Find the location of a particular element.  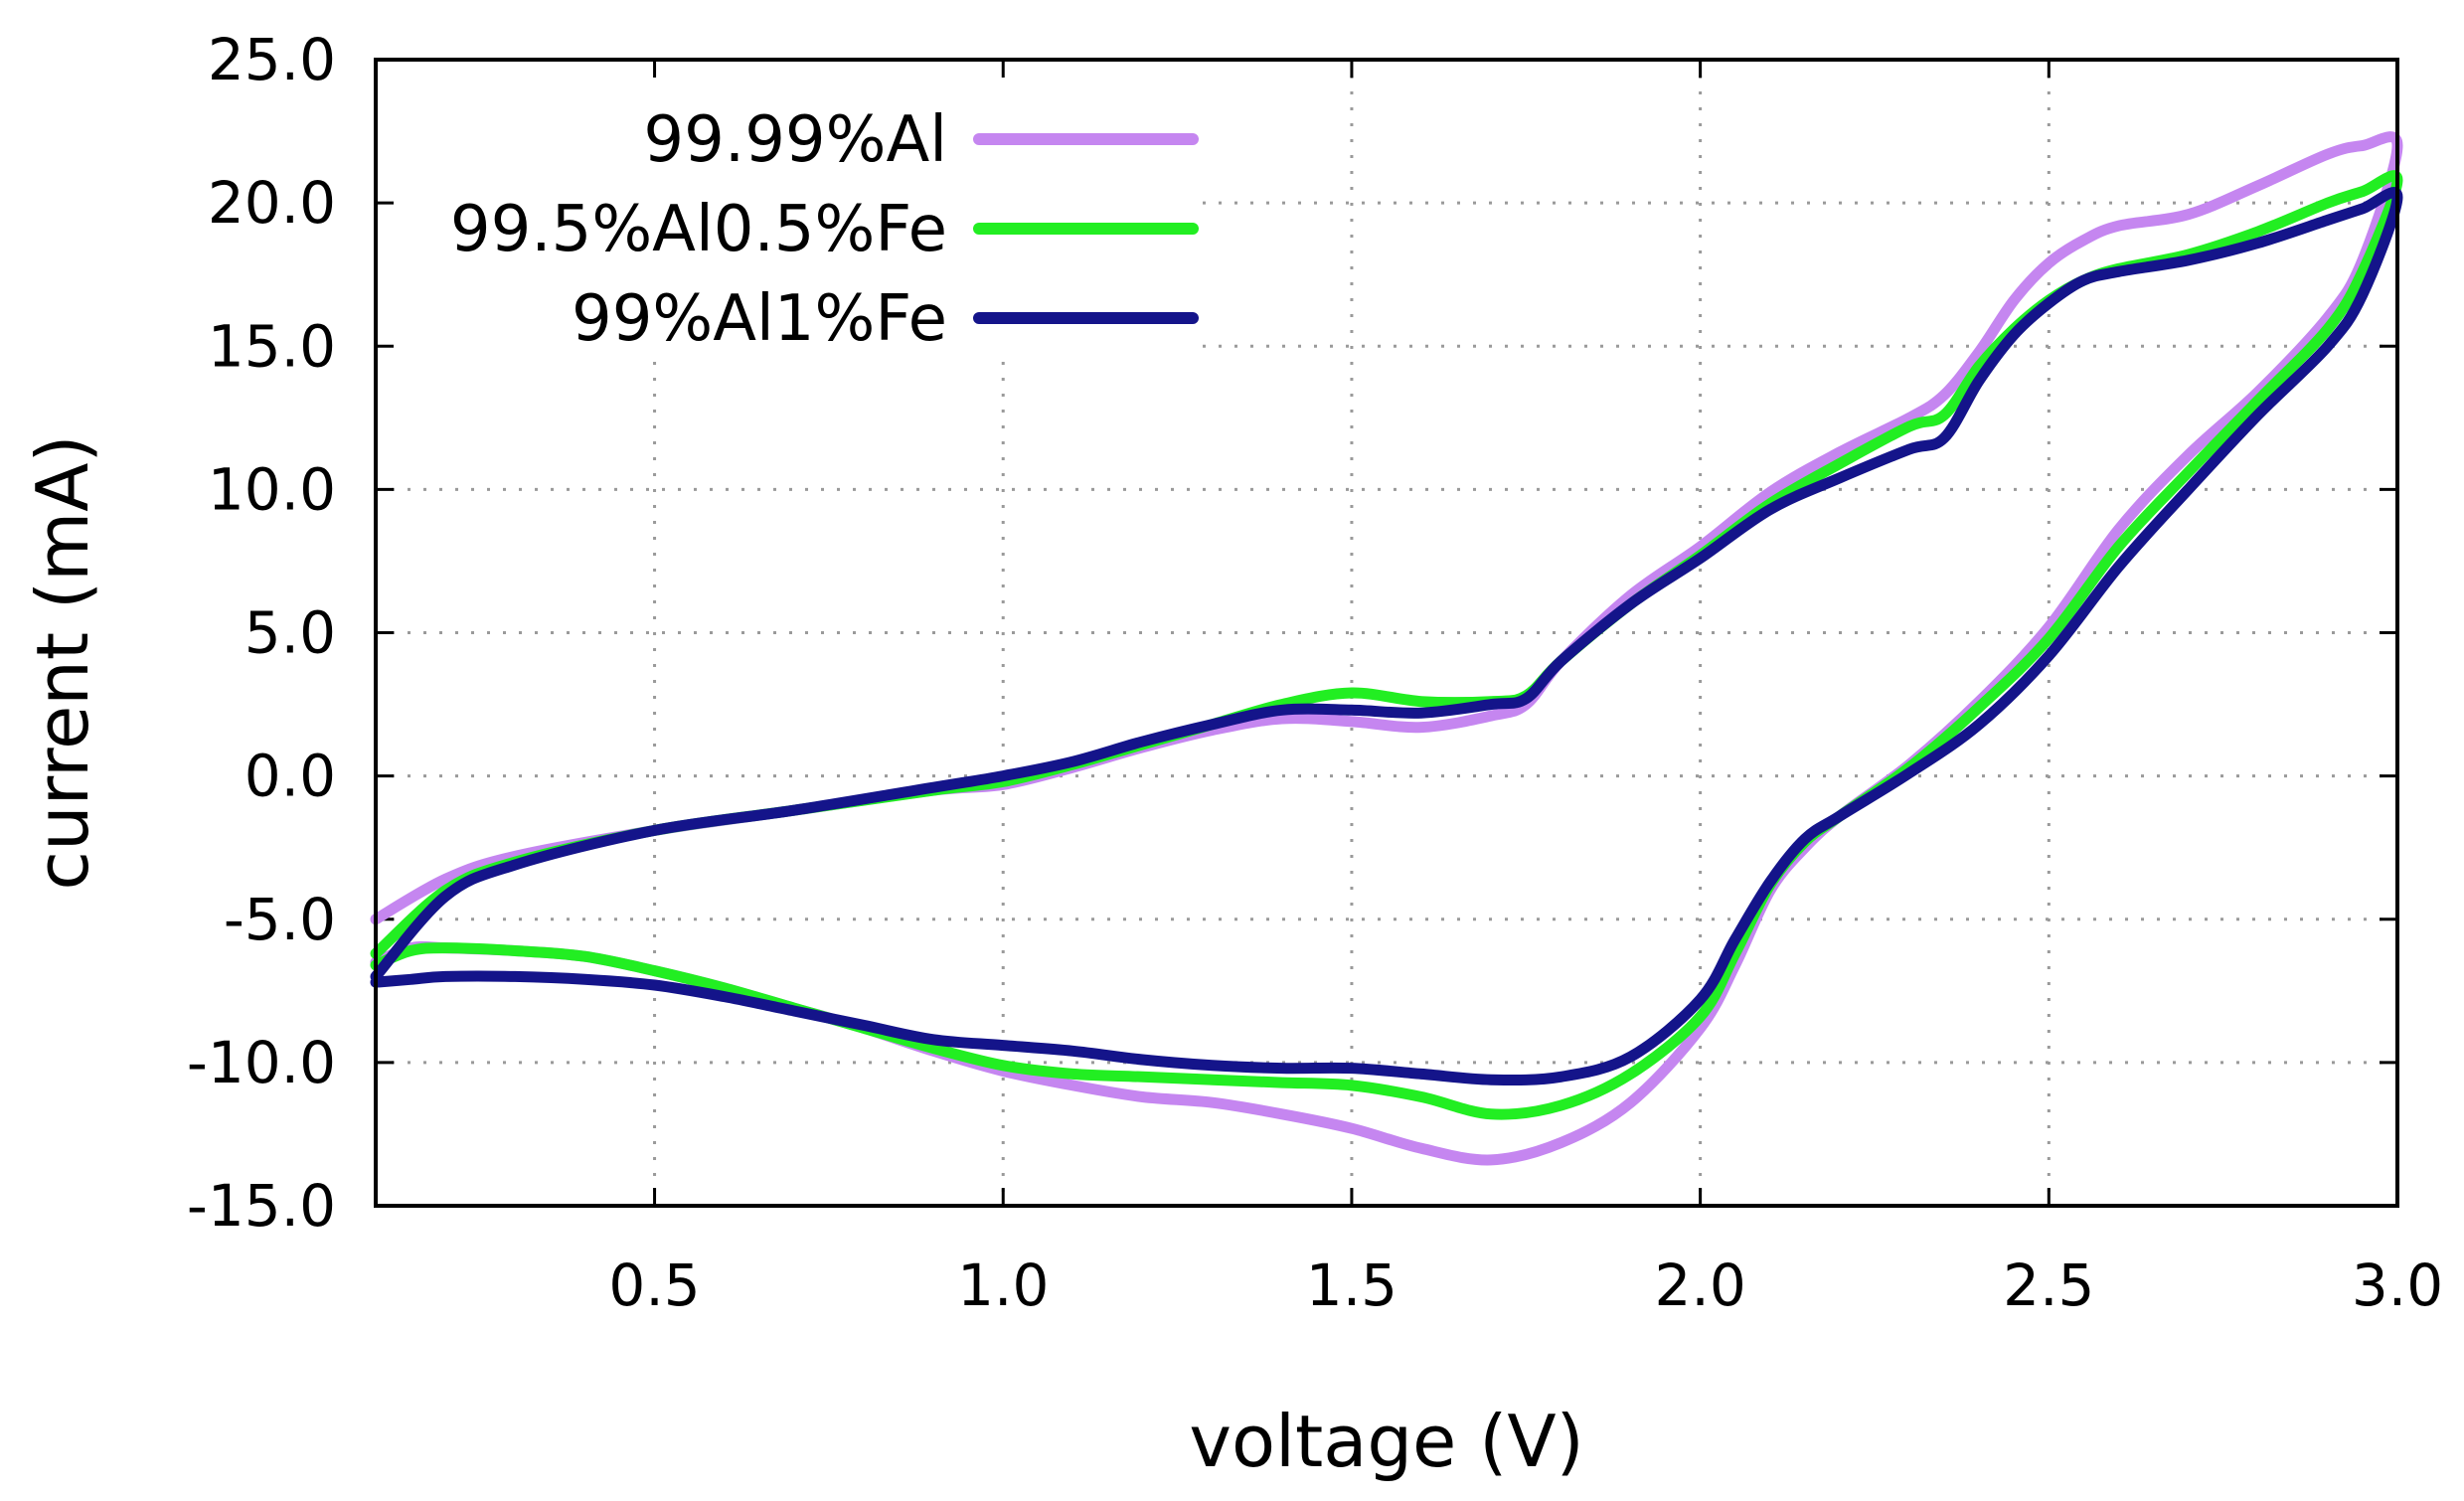

legend-label-2: 99.5%Al0.5%Fe is located at coordinates (699, 229).